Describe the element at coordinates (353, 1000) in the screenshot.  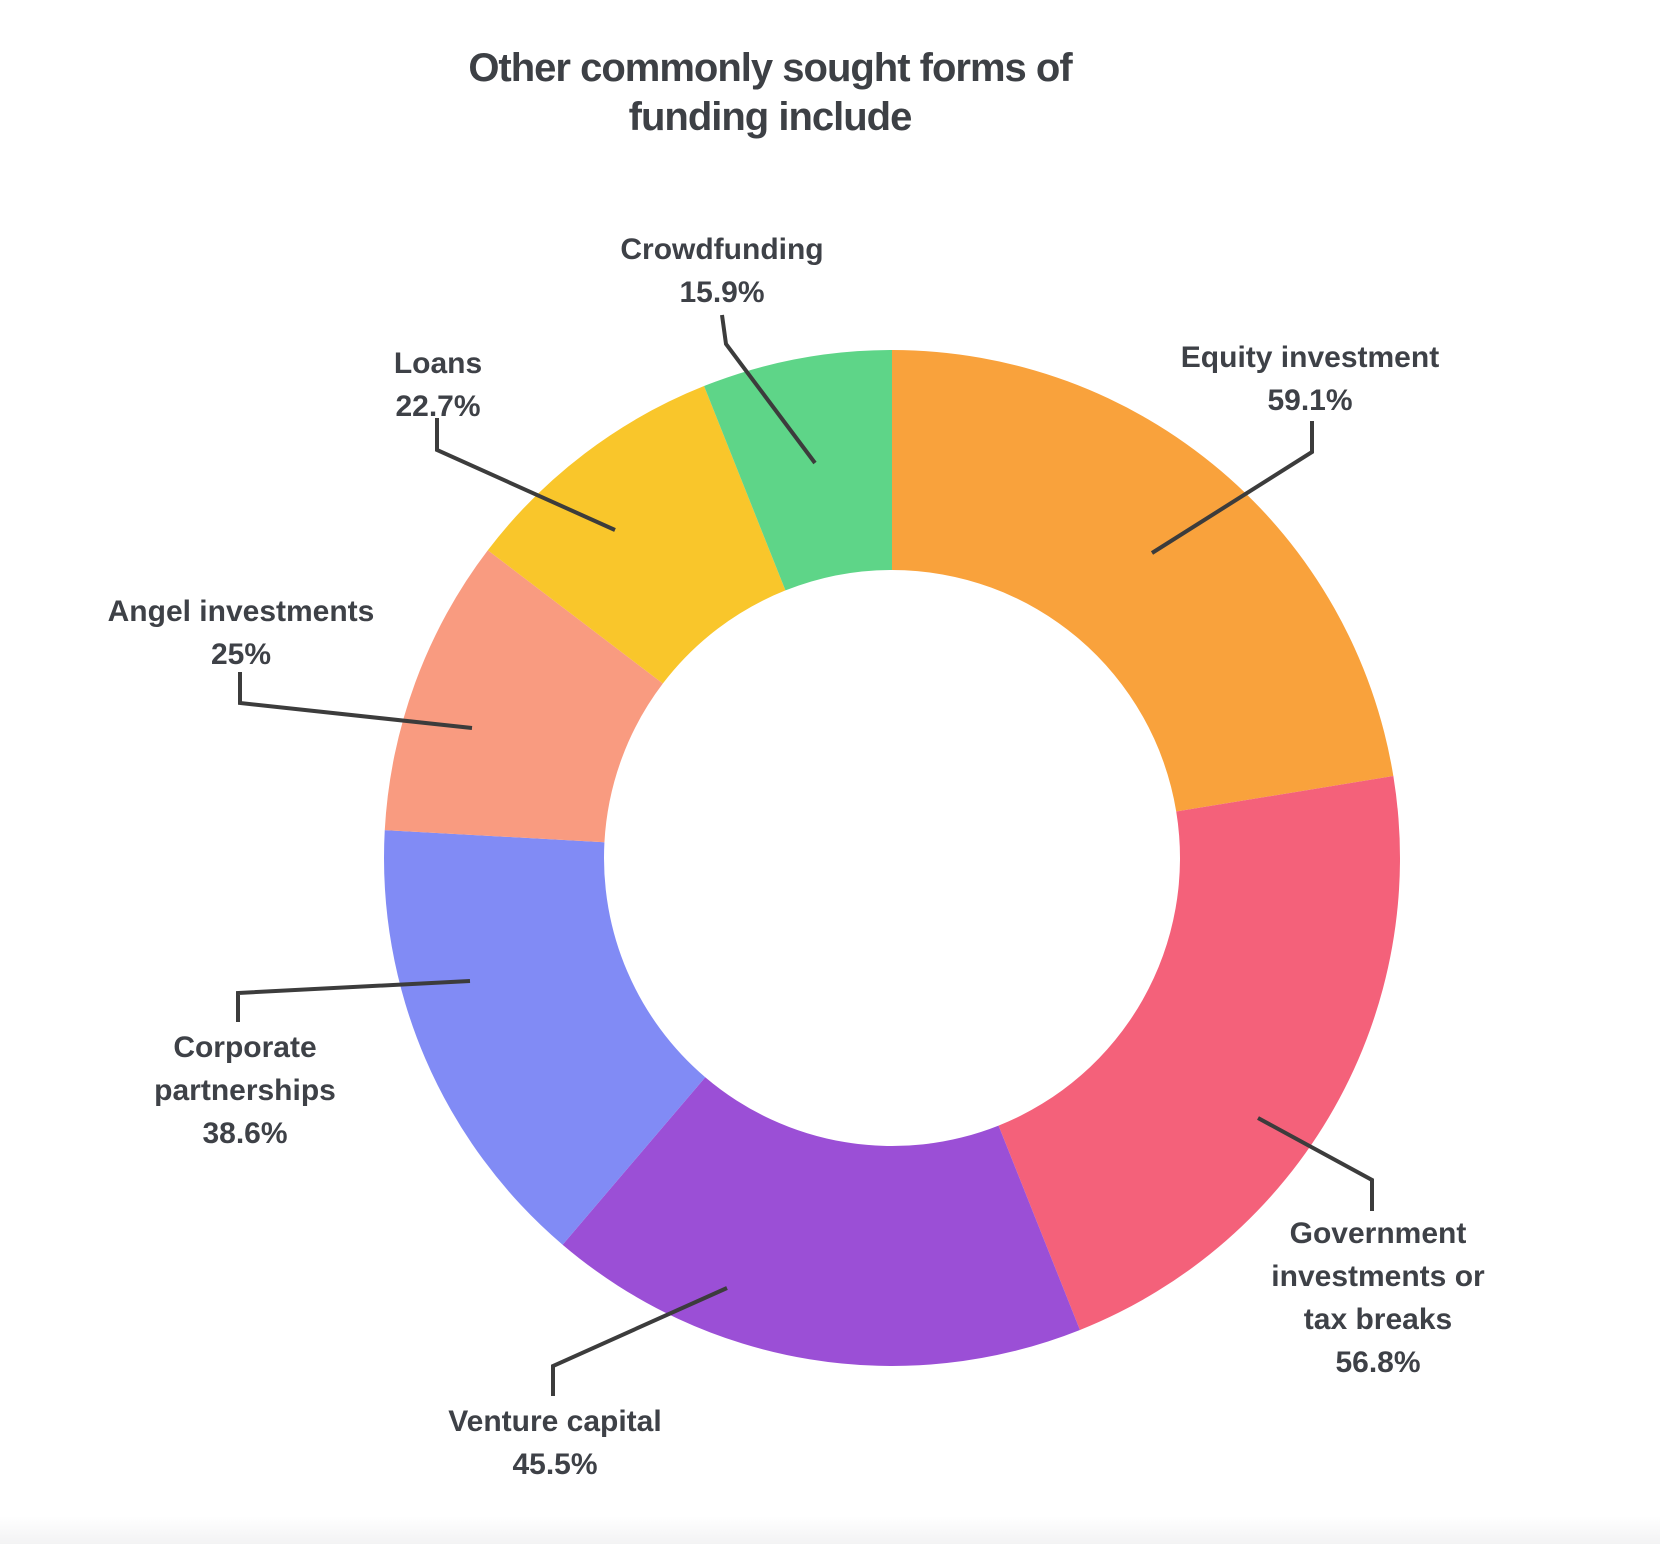
I see `leader-line-corporate-partnerships` at that location.